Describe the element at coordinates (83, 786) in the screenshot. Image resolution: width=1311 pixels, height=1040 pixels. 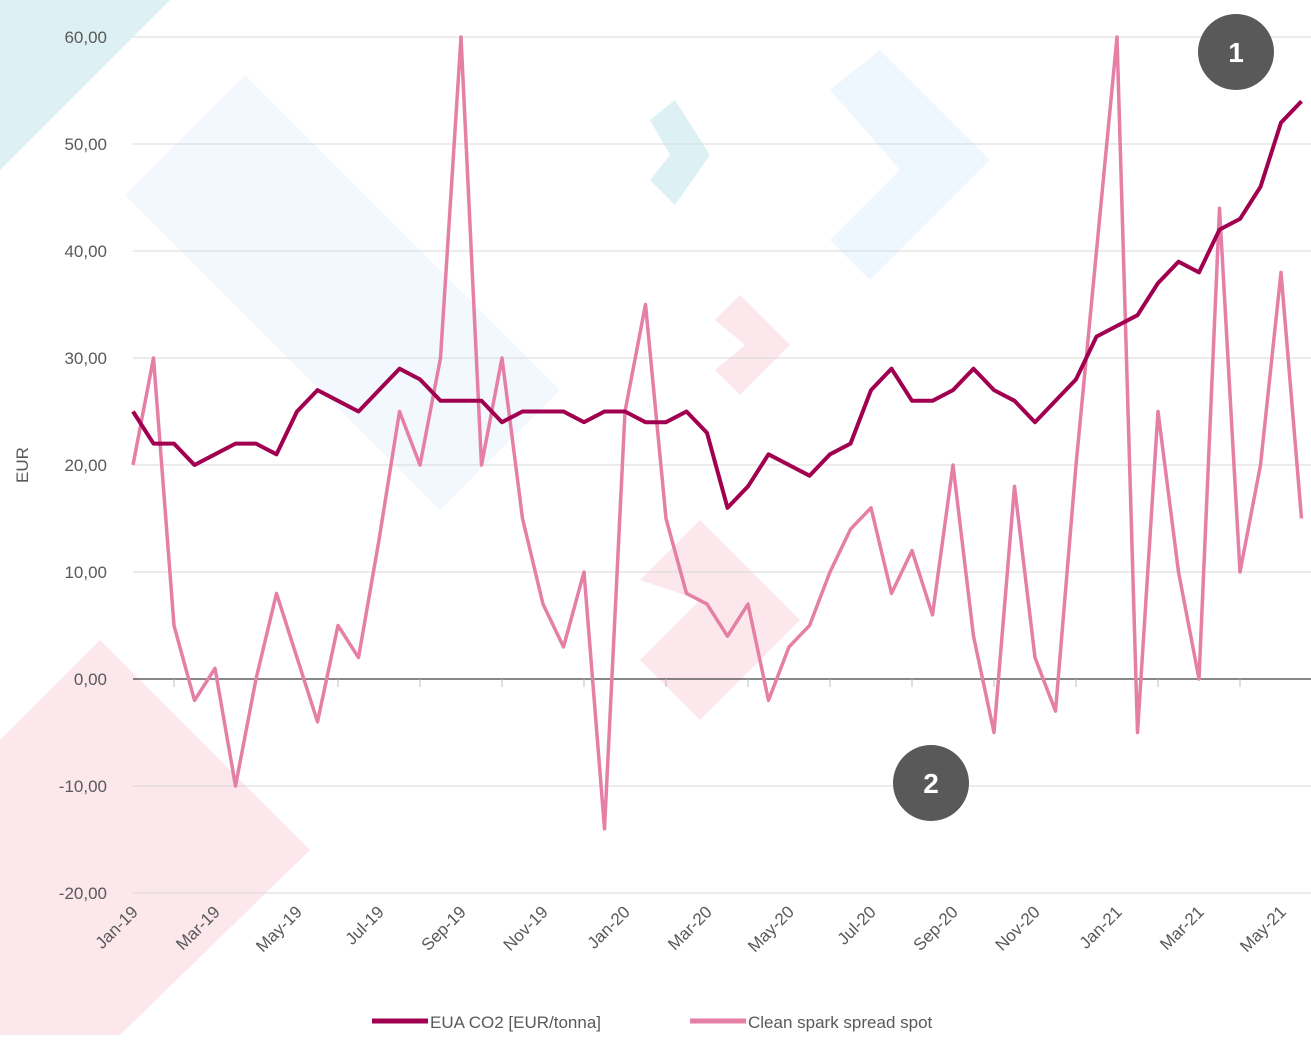
I see `y-tick-label: -10,00` at that location.